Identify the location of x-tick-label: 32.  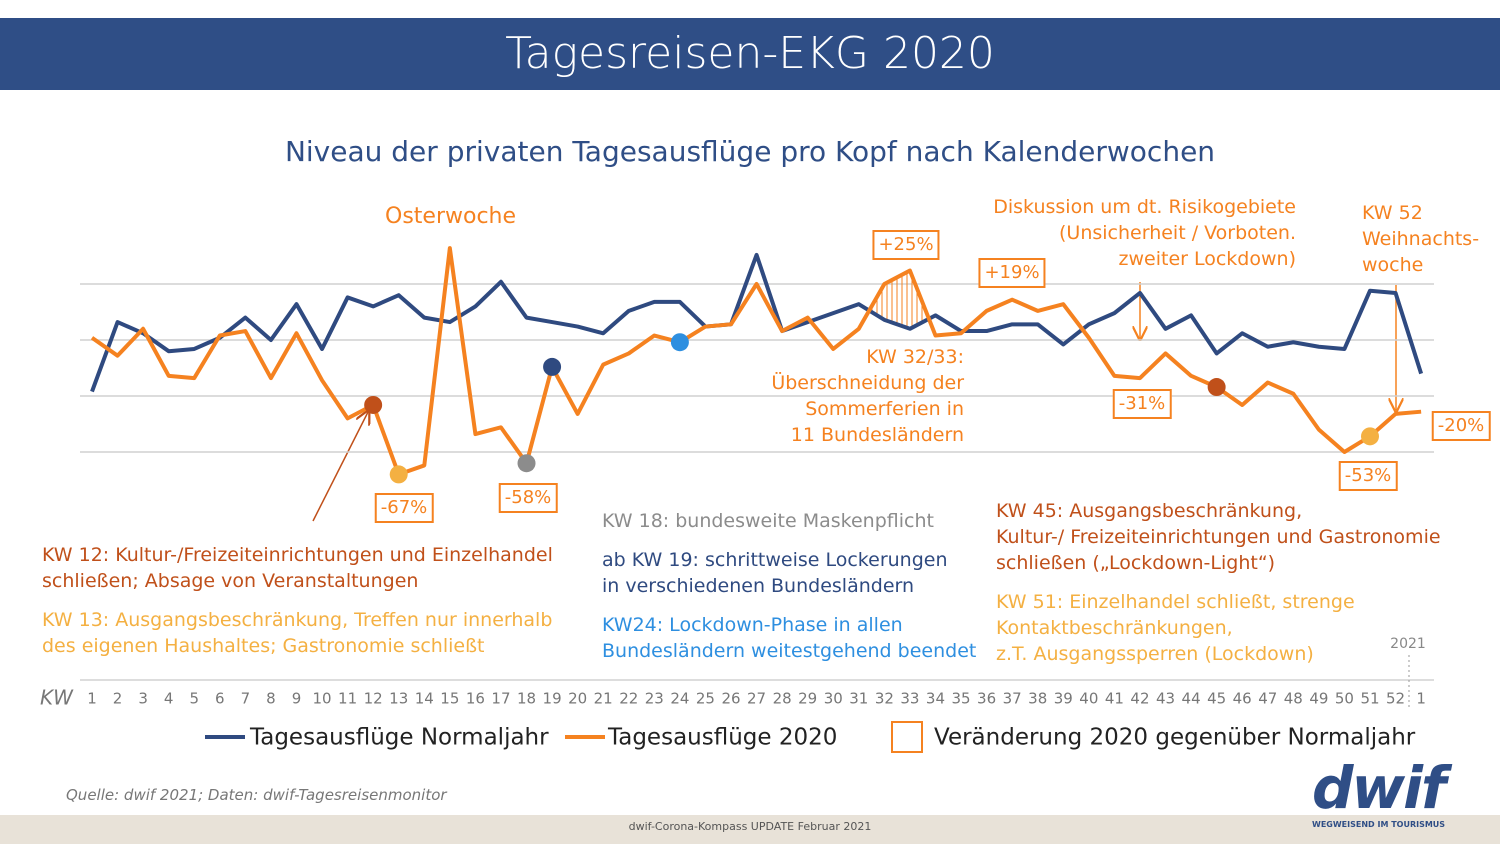
(884, 699).